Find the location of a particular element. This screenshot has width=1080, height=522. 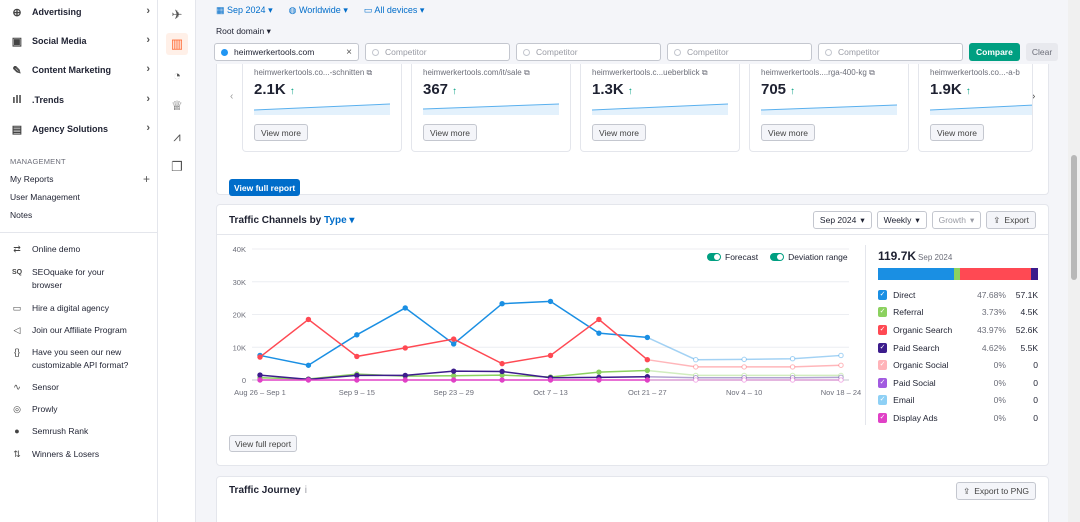

prowly-link: ◎ Prowly is located at coordinates (80, 409).